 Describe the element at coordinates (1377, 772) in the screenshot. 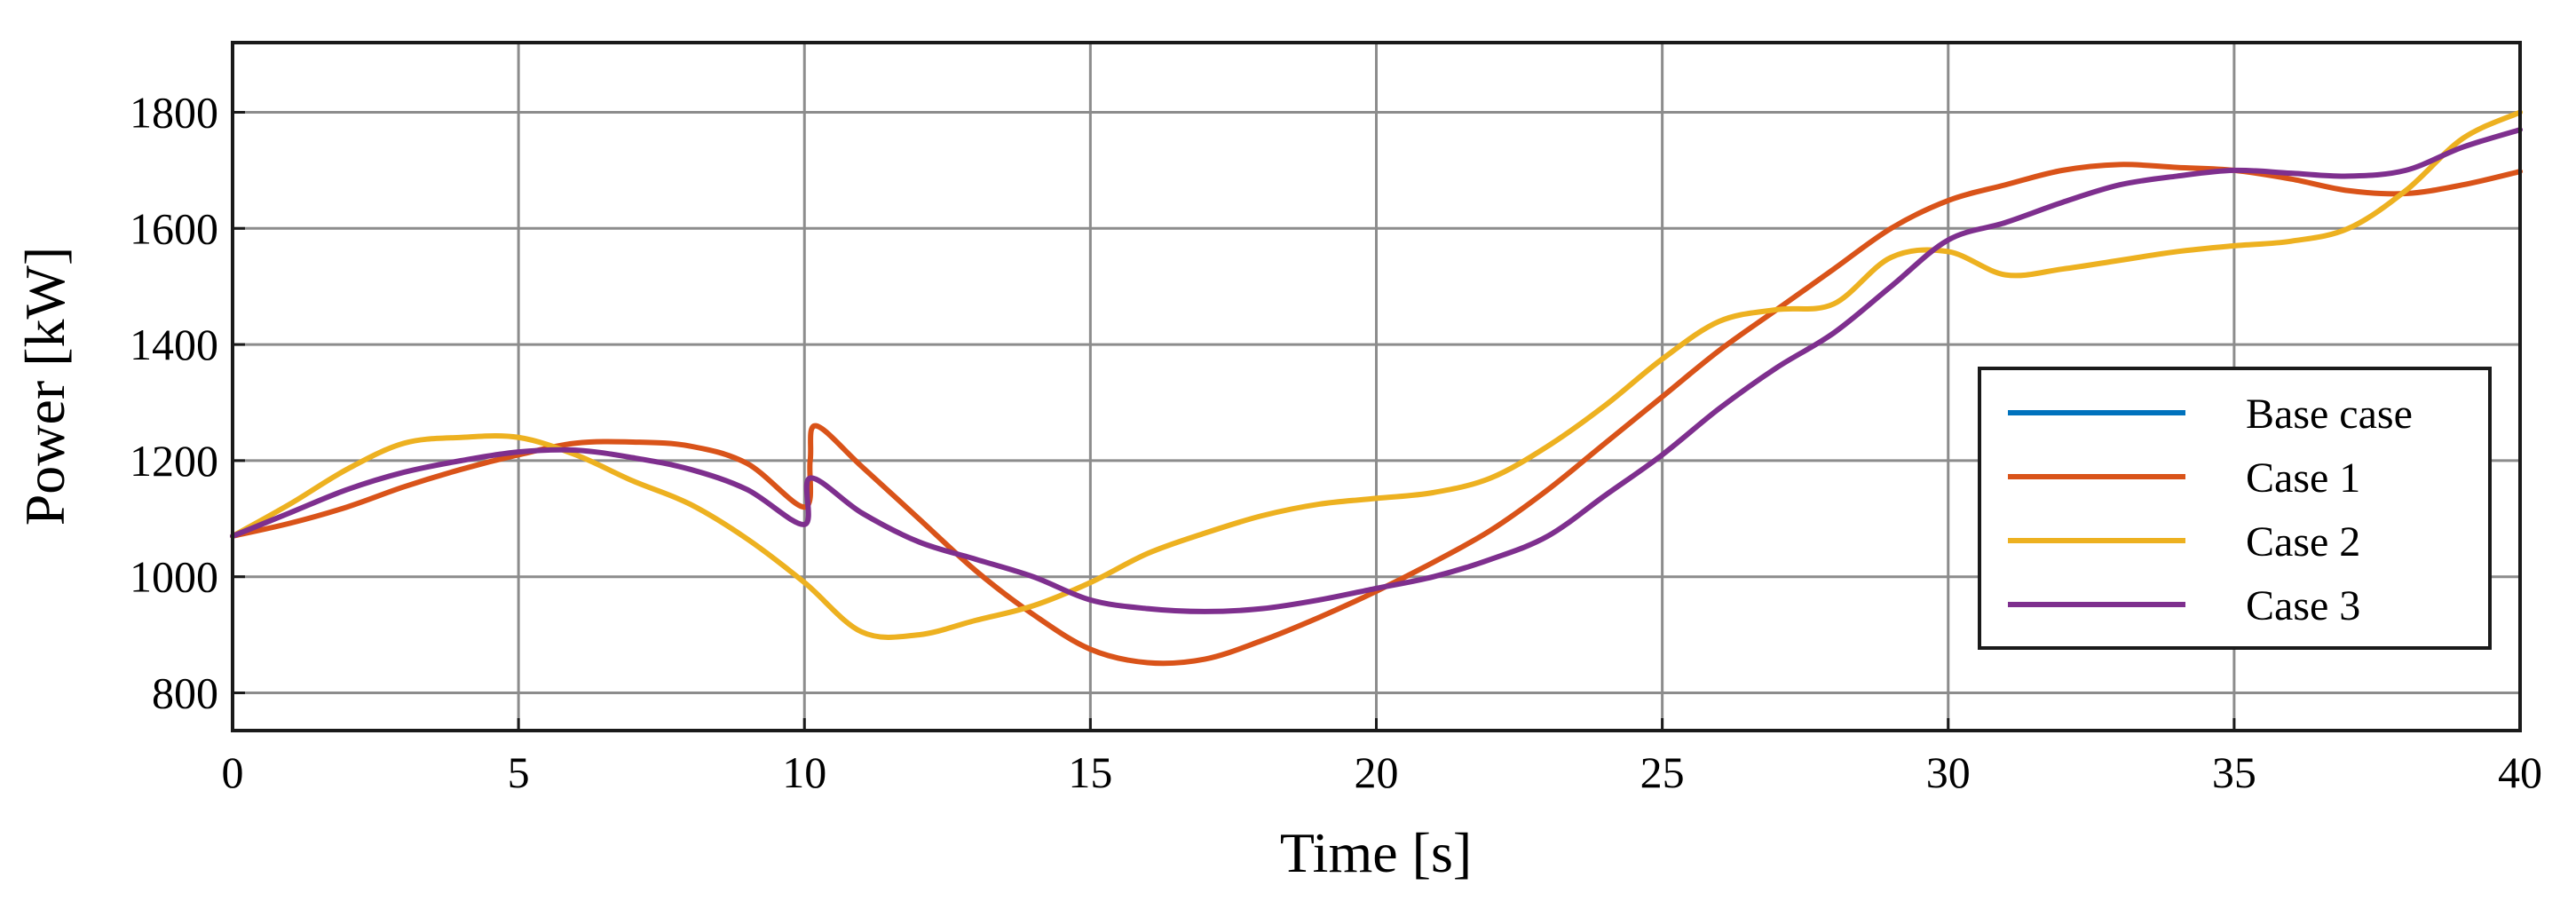

I see `x-tick-label: 20` at that location.